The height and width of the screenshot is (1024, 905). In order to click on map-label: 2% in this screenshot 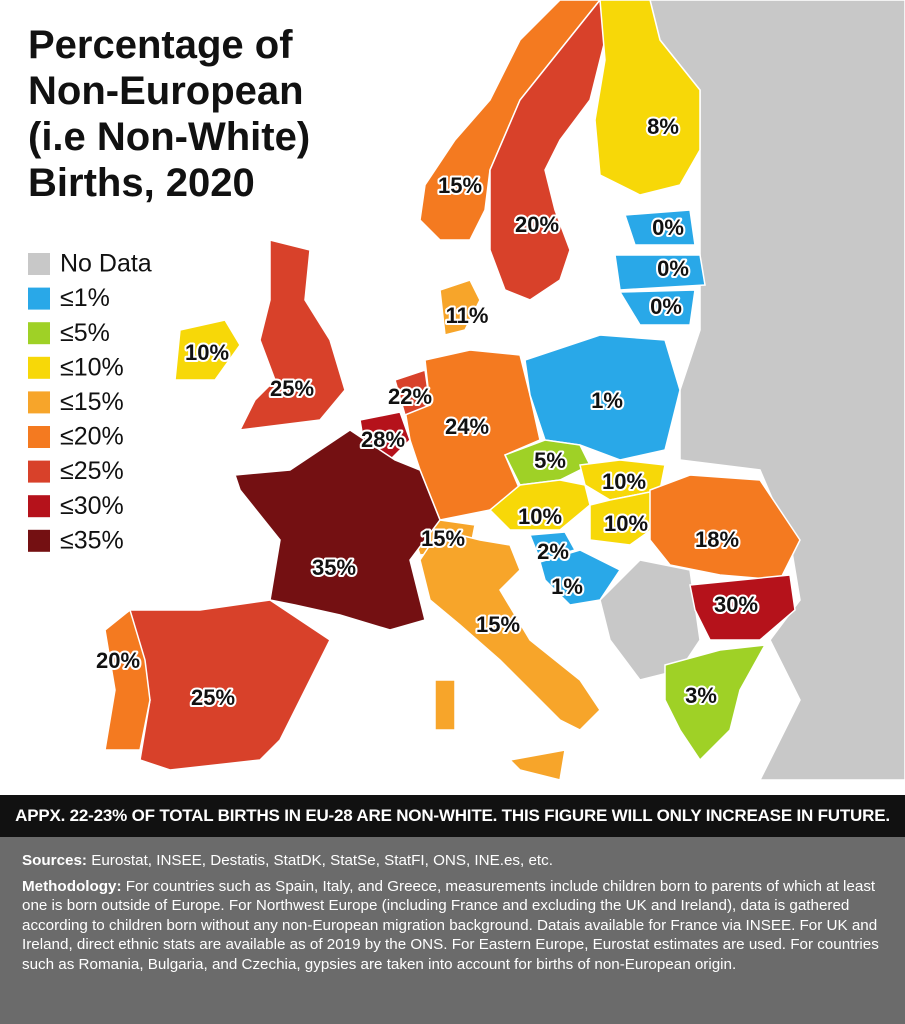, I will do `click(553, 551)`.